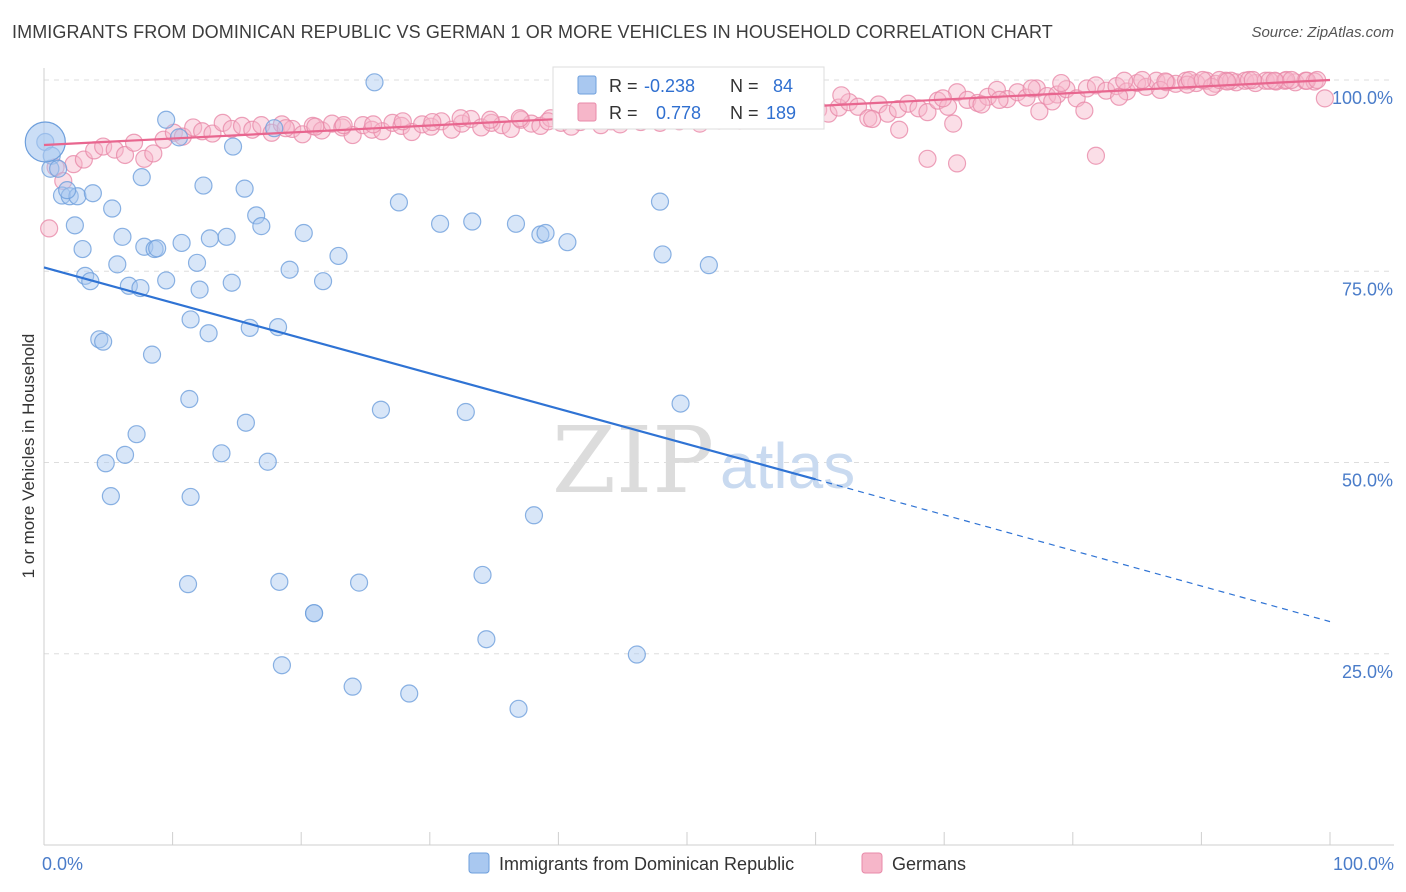  I want to click on stats-swatch-pink, so click(587, 112).